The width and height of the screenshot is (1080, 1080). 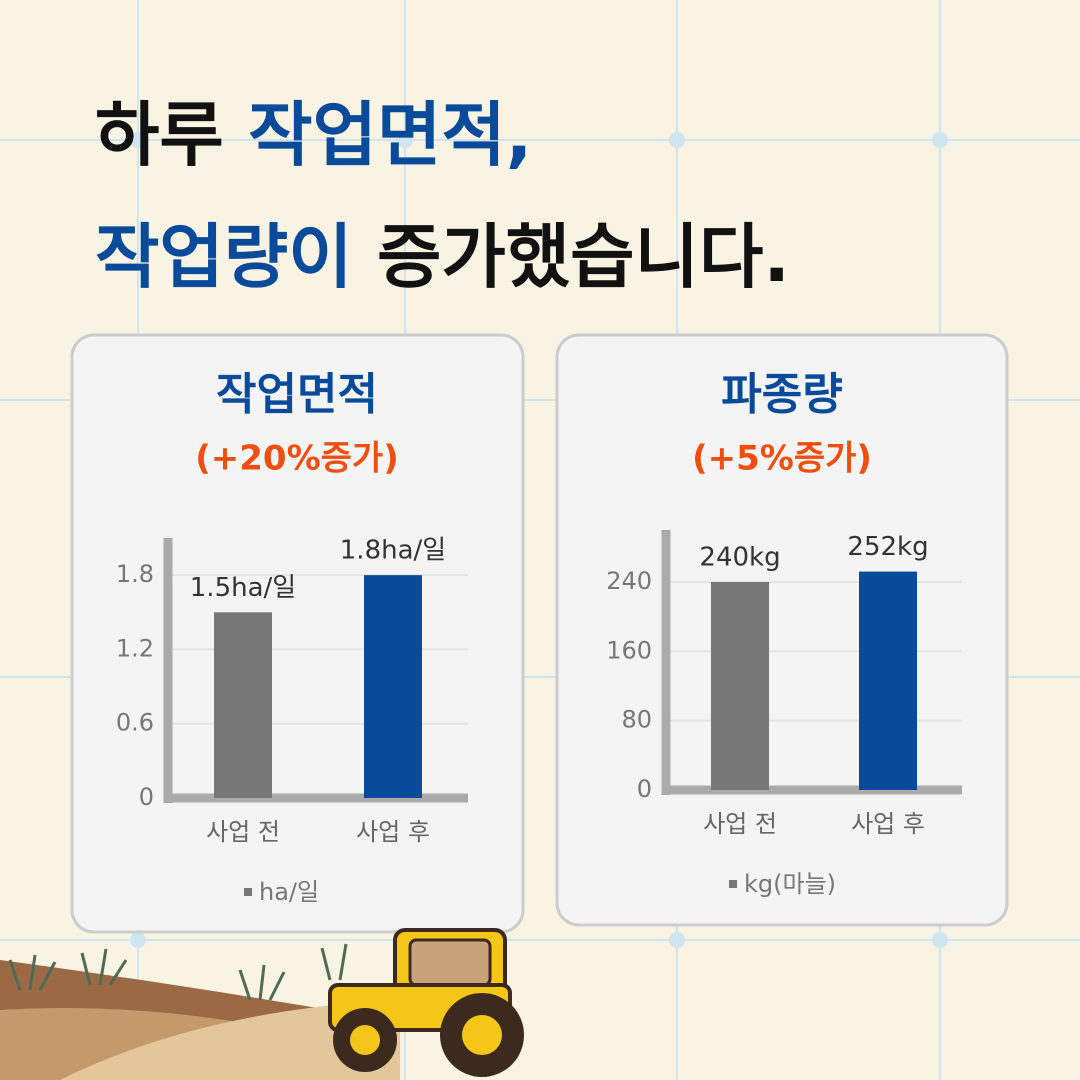 What do you see at coordinates (629, 581) in the screenshot?
I see `y-tick-label: 240` at bounding box center [629, 581].